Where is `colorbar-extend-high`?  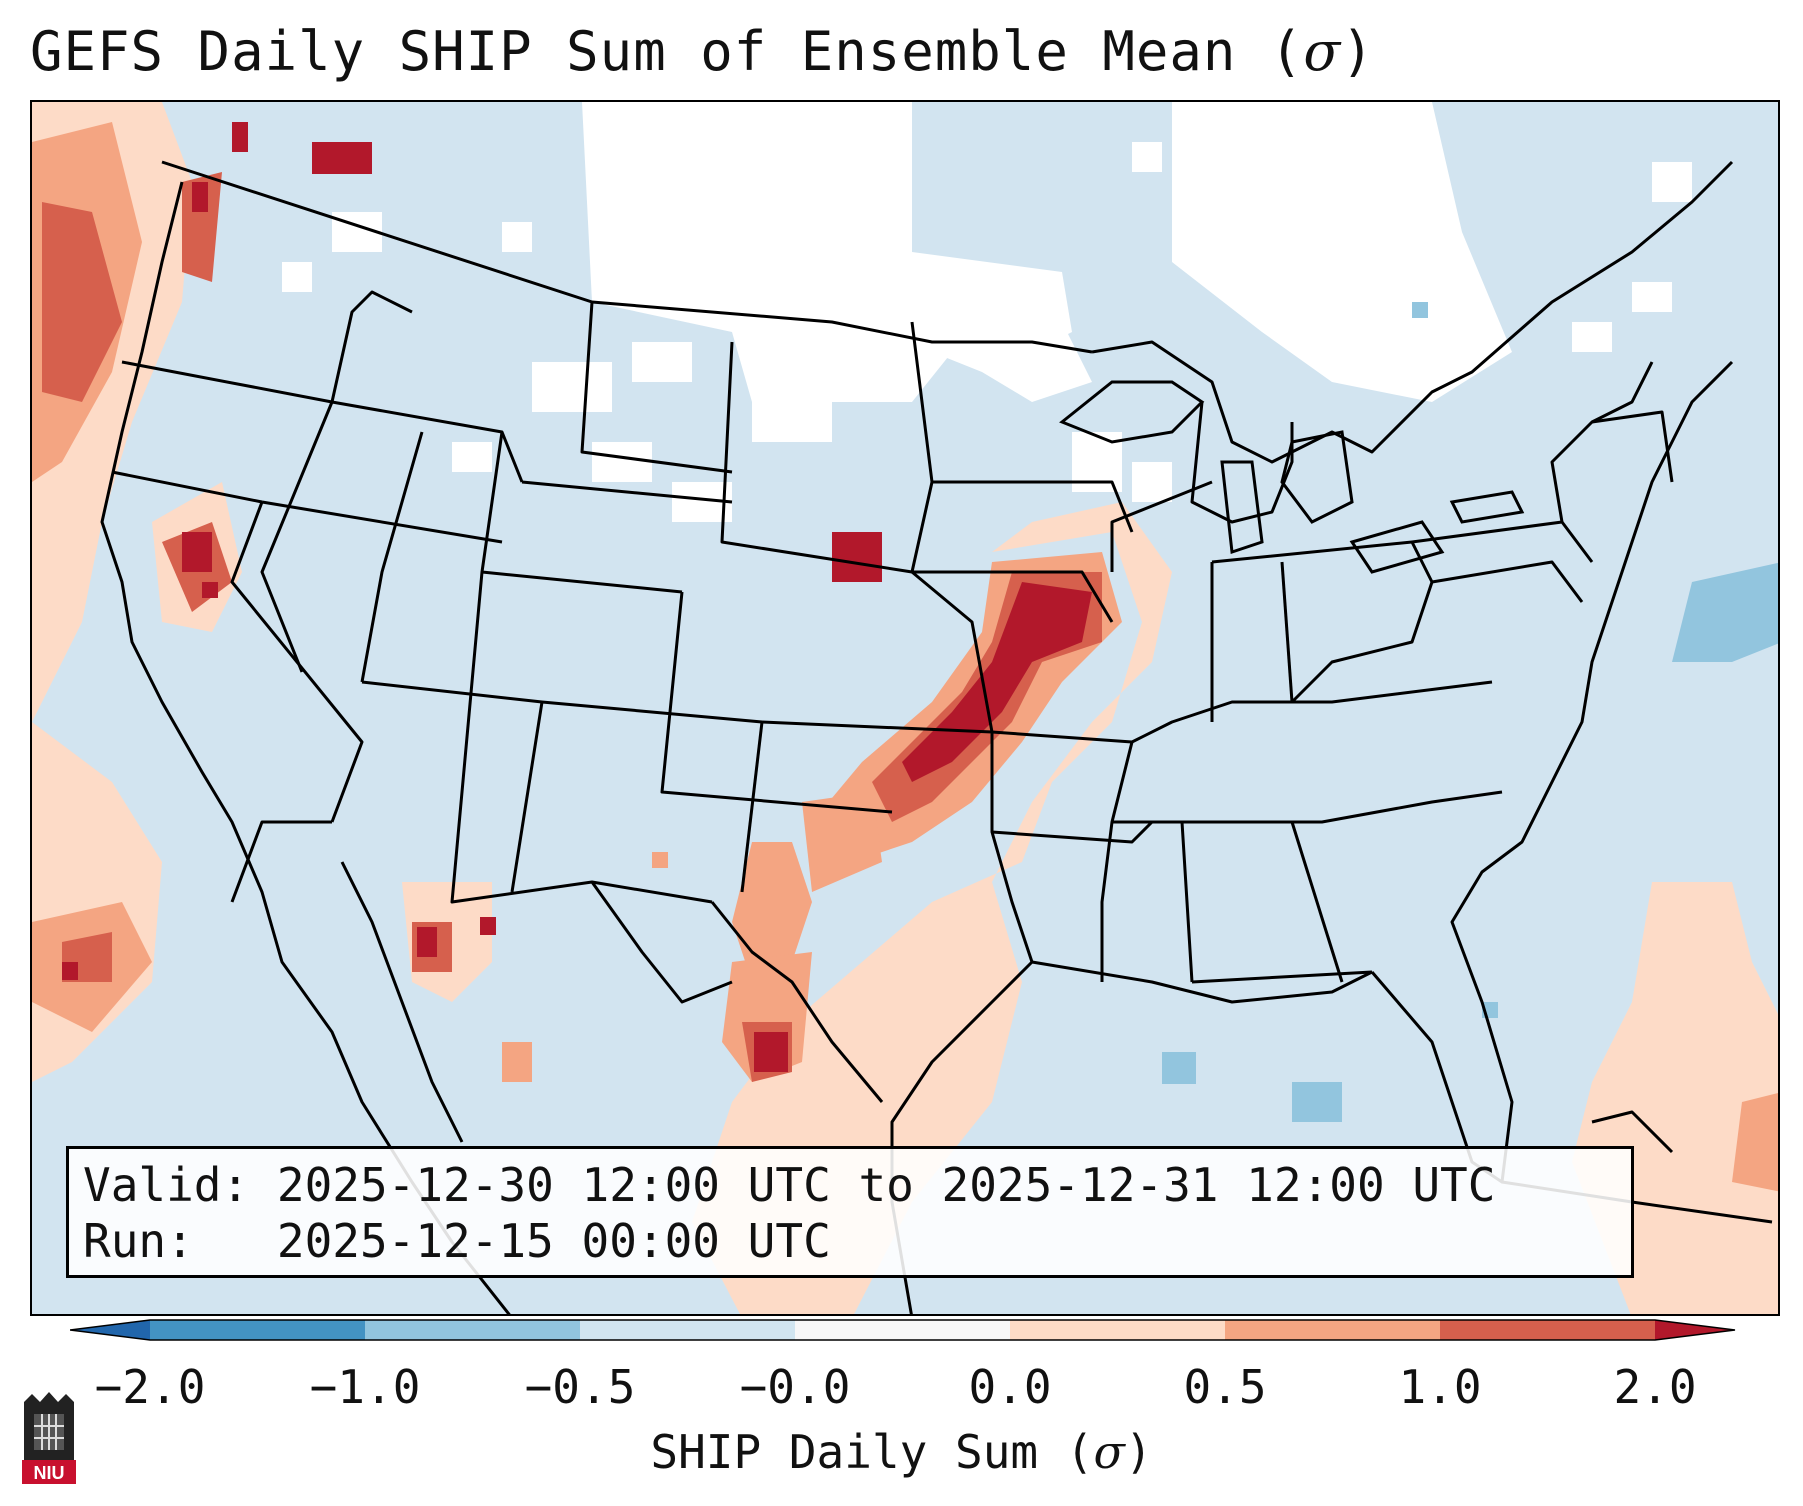
colorbar-extend-high is located at coordinates (1695, 1330).